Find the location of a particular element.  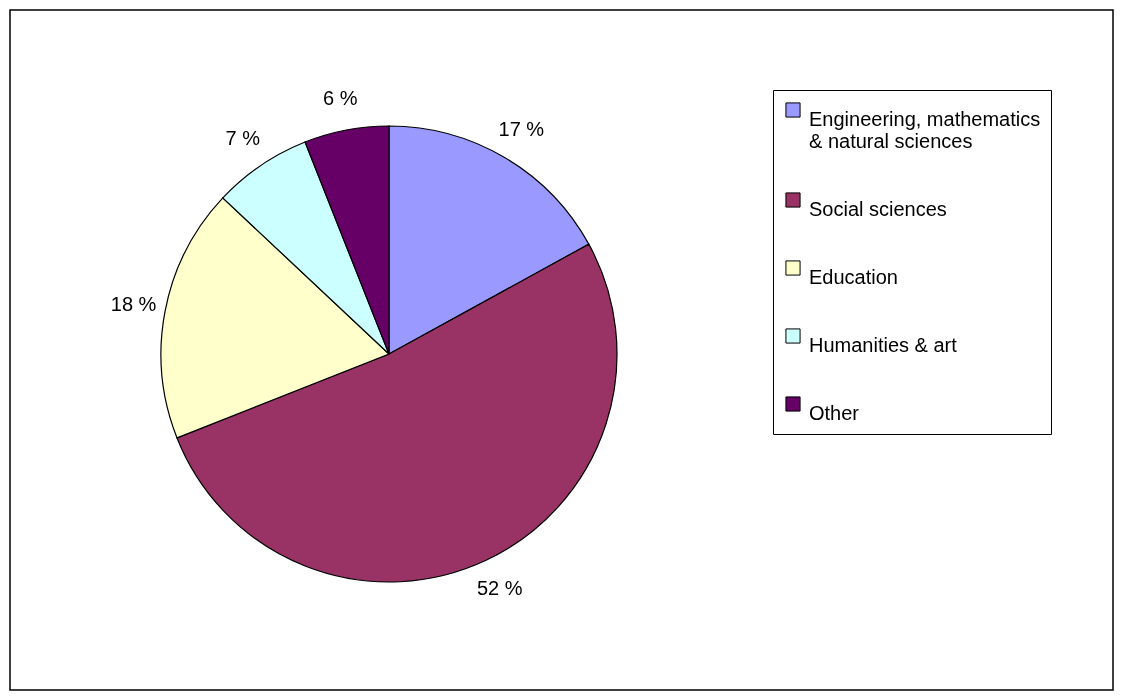

data-label: 52 % is located at coordinates (499, 588).